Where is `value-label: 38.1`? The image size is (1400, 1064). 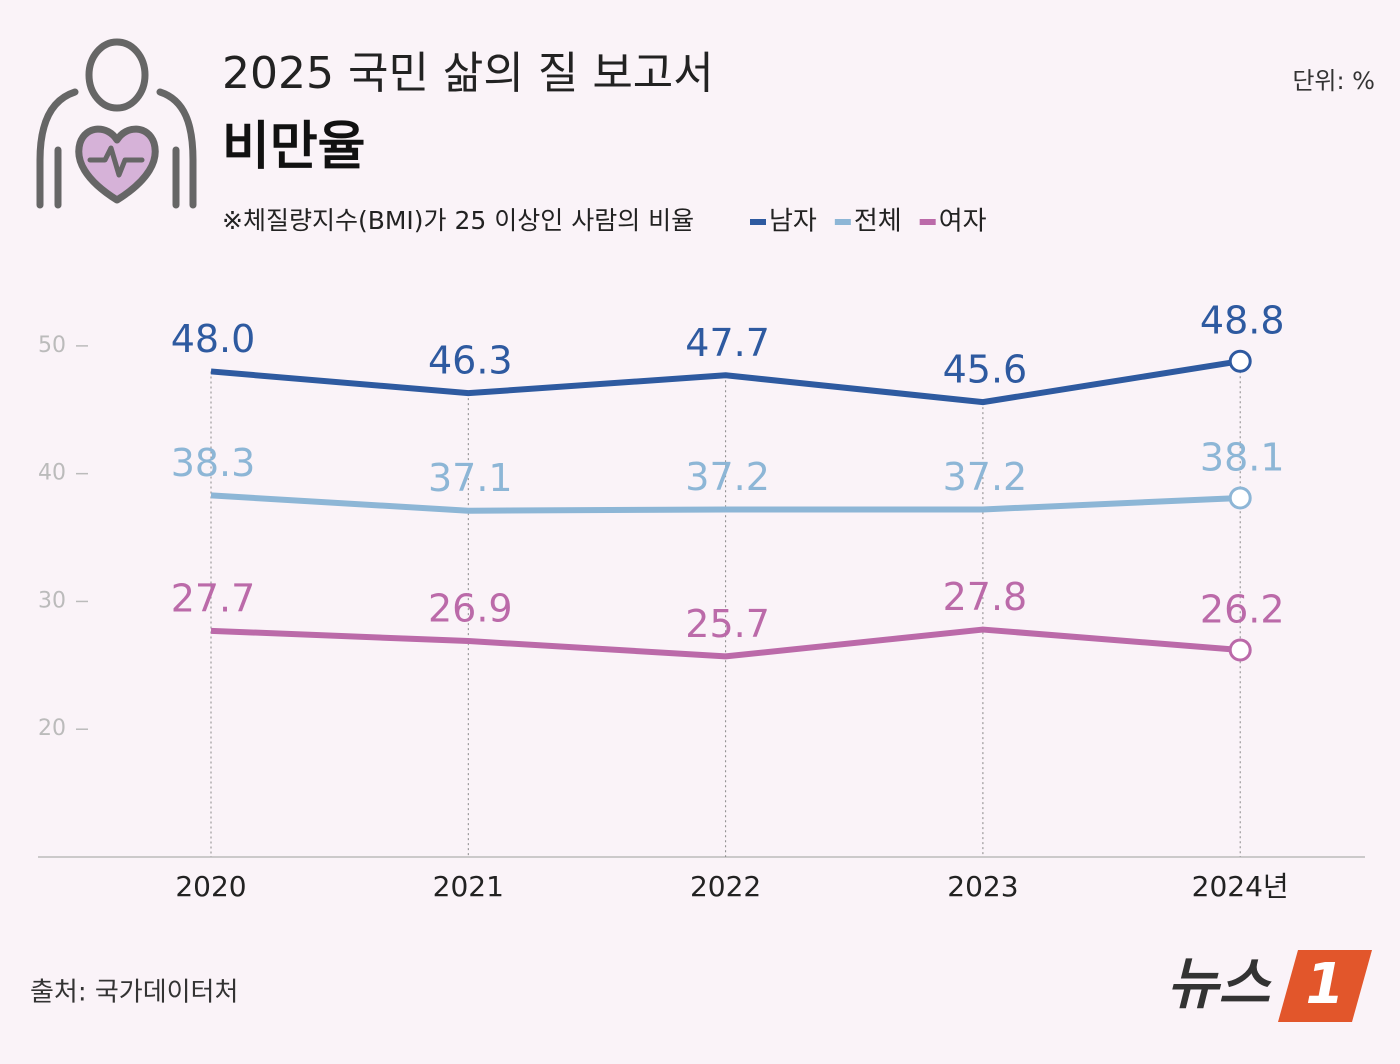 value-label: 38.1 is located at coordinates (1242, 457).